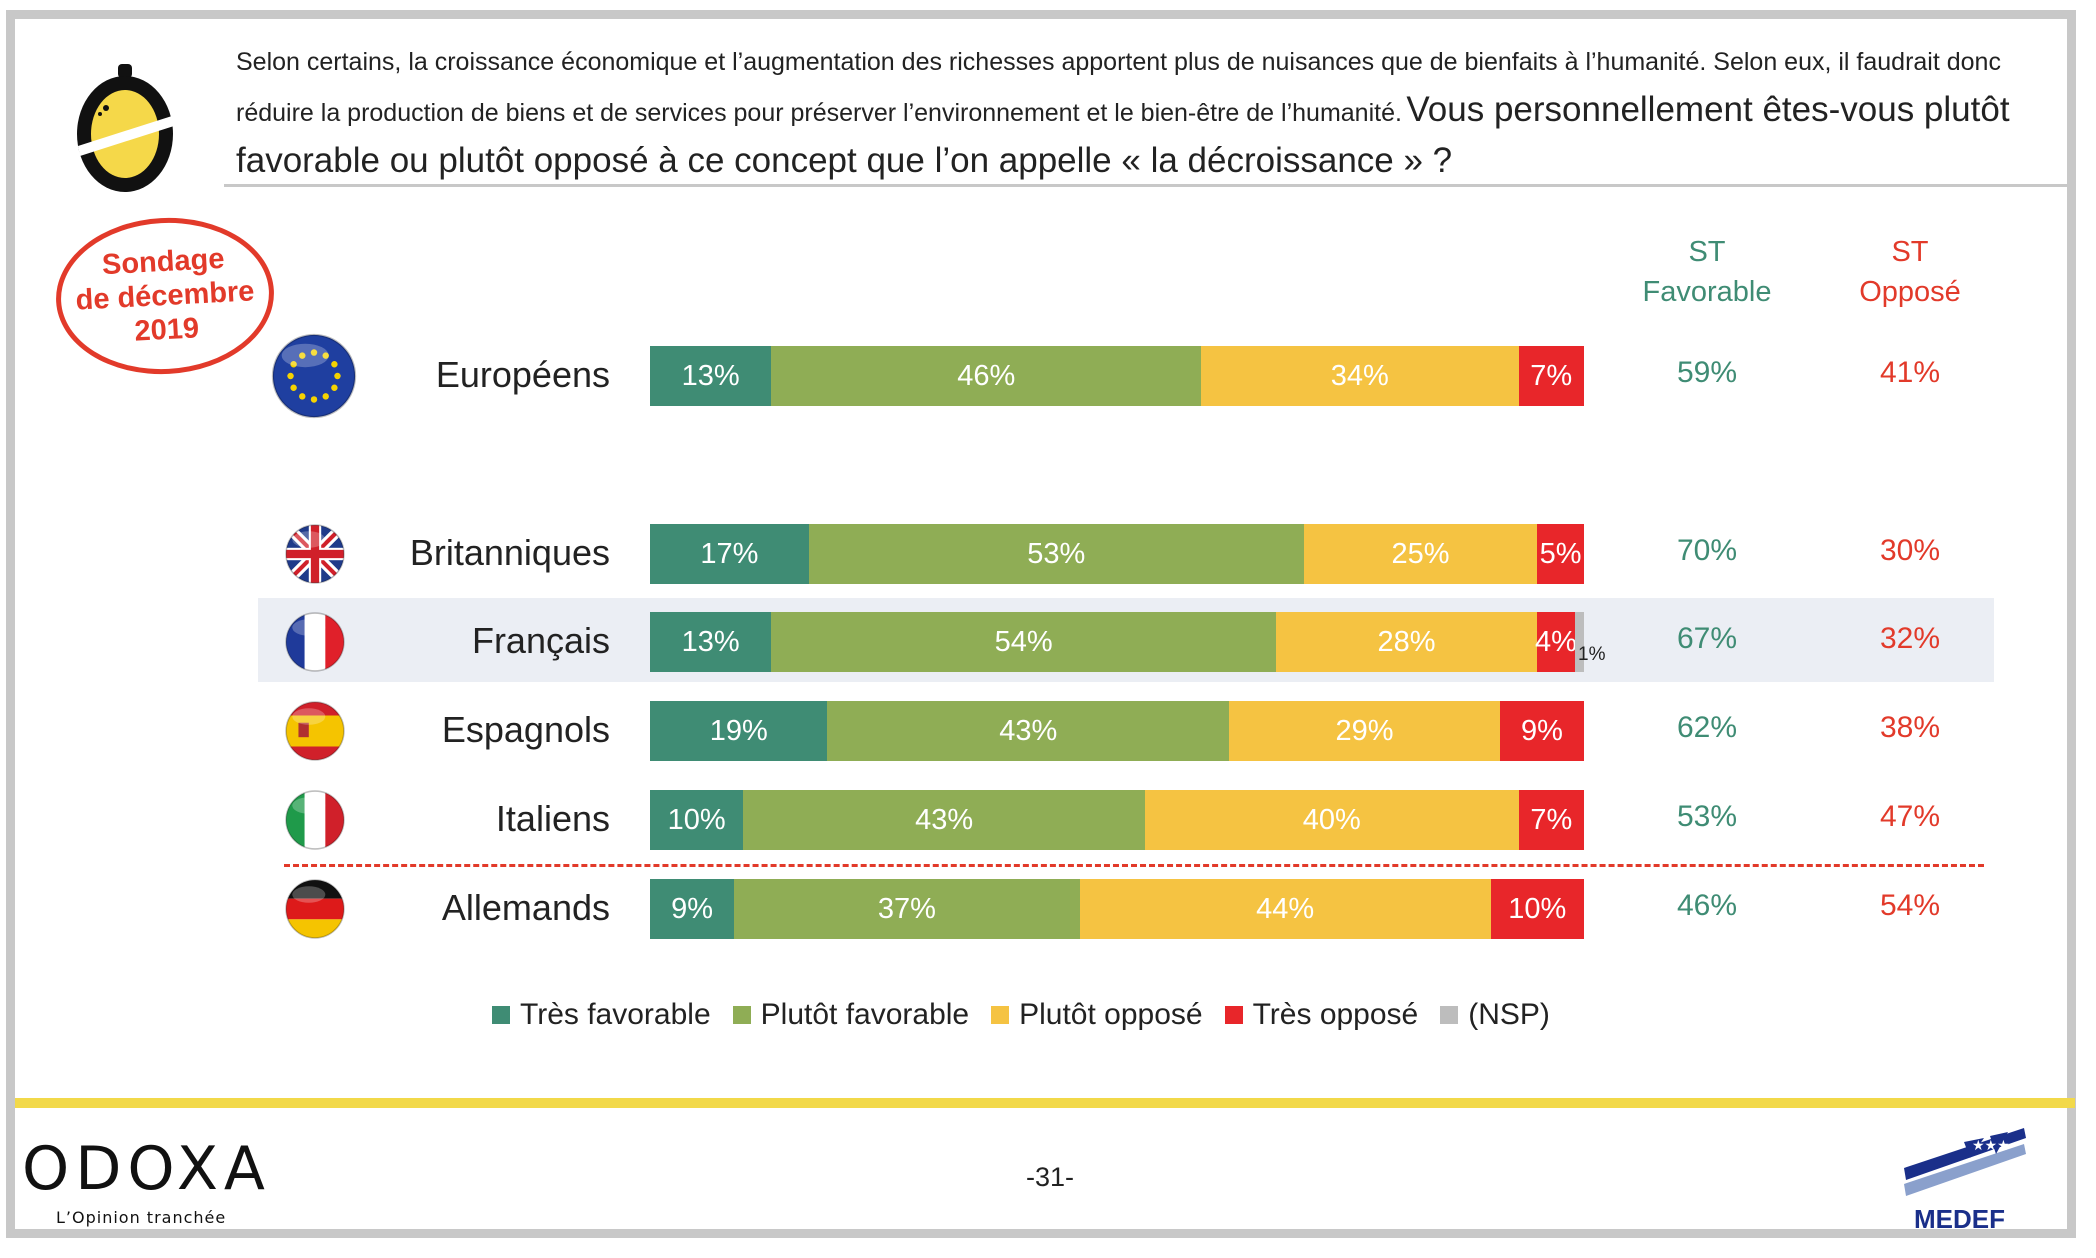 The height and width of the screenshot is (1258, 2096). What do you see at coordinates (315, 731) in the screenshot?
I see `spain-flag-icon` at bounding box center [315, 731].